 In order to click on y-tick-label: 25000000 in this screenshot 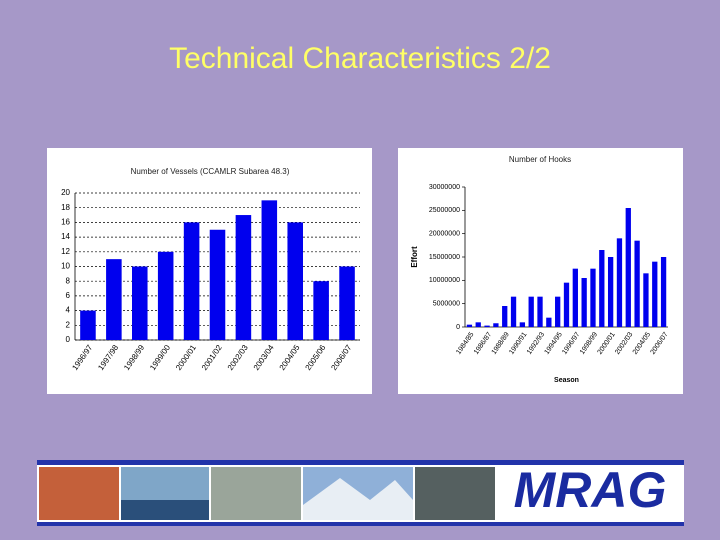, I will do `click(444, 210)`.